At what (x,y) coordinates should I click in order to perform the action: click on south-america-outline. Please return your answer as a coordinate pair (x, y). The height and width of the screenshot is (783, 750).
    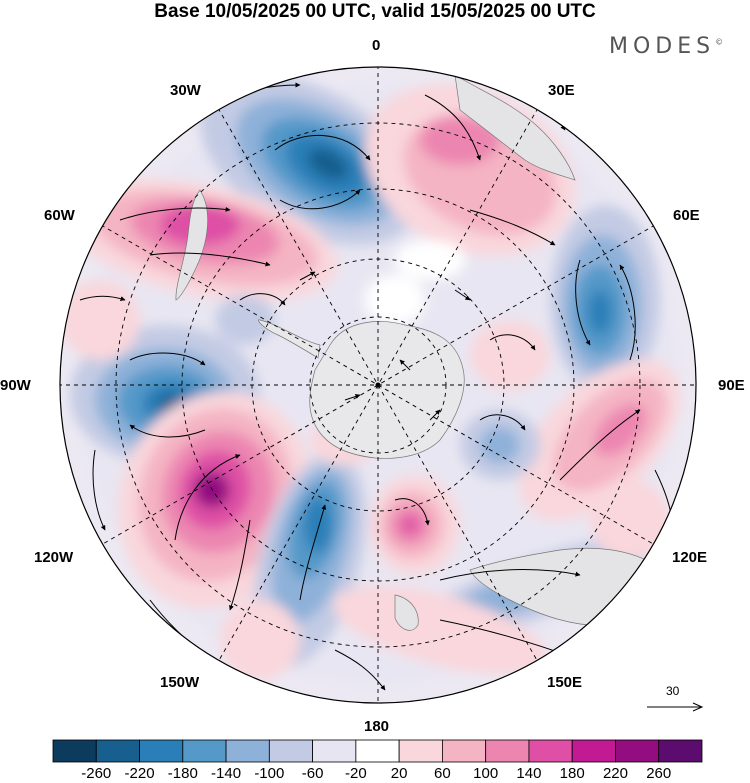
    Looking at the image, I should click on (191, 245).